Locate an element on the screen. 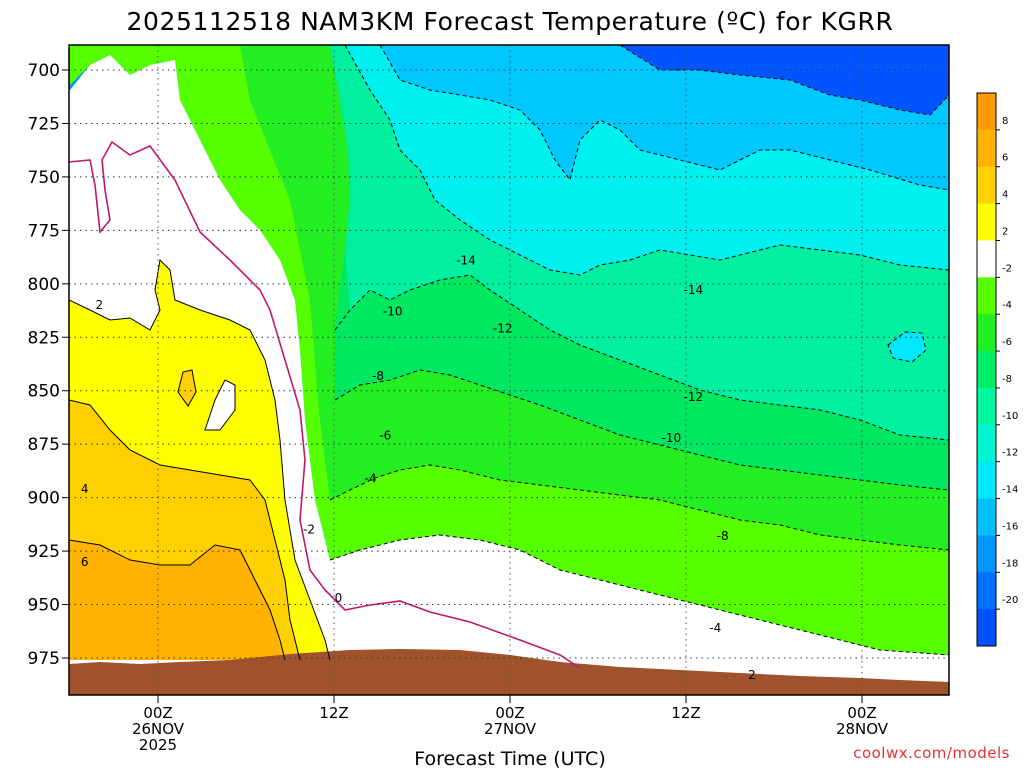  colorbar-label: -10 is located at coordinates (1010, 416).